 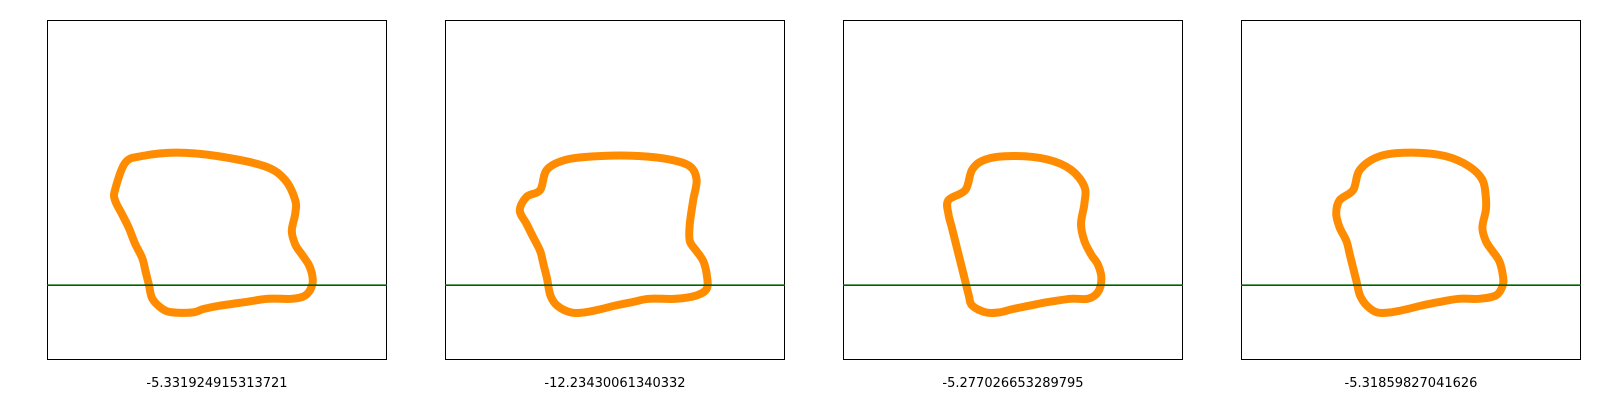 I want to click on panel-caption: -5.277026653289795, so click(x=1013, y=383).